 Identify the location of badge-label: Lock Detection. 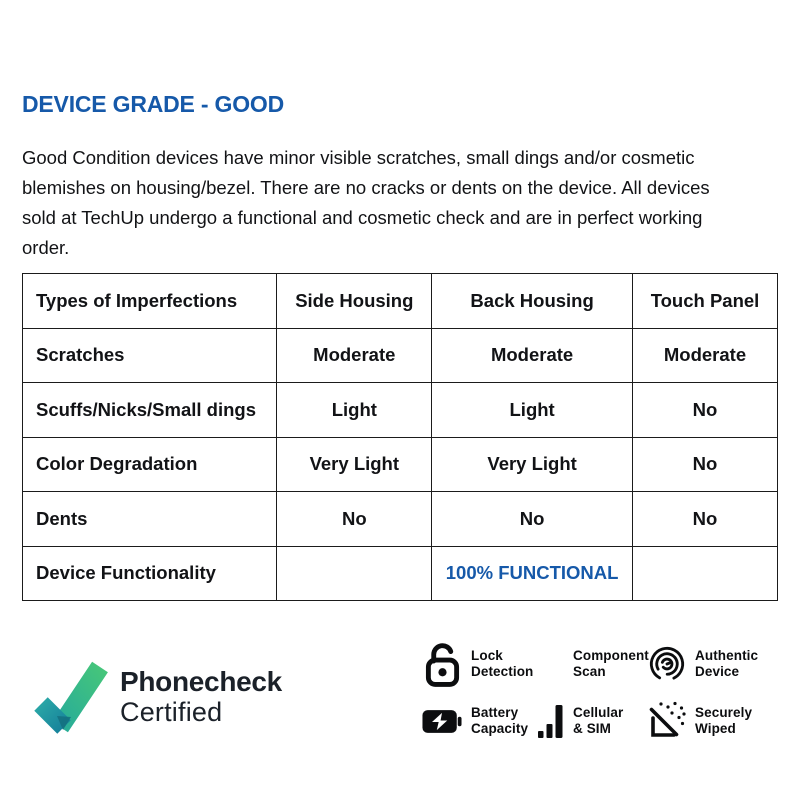
(502, 664).